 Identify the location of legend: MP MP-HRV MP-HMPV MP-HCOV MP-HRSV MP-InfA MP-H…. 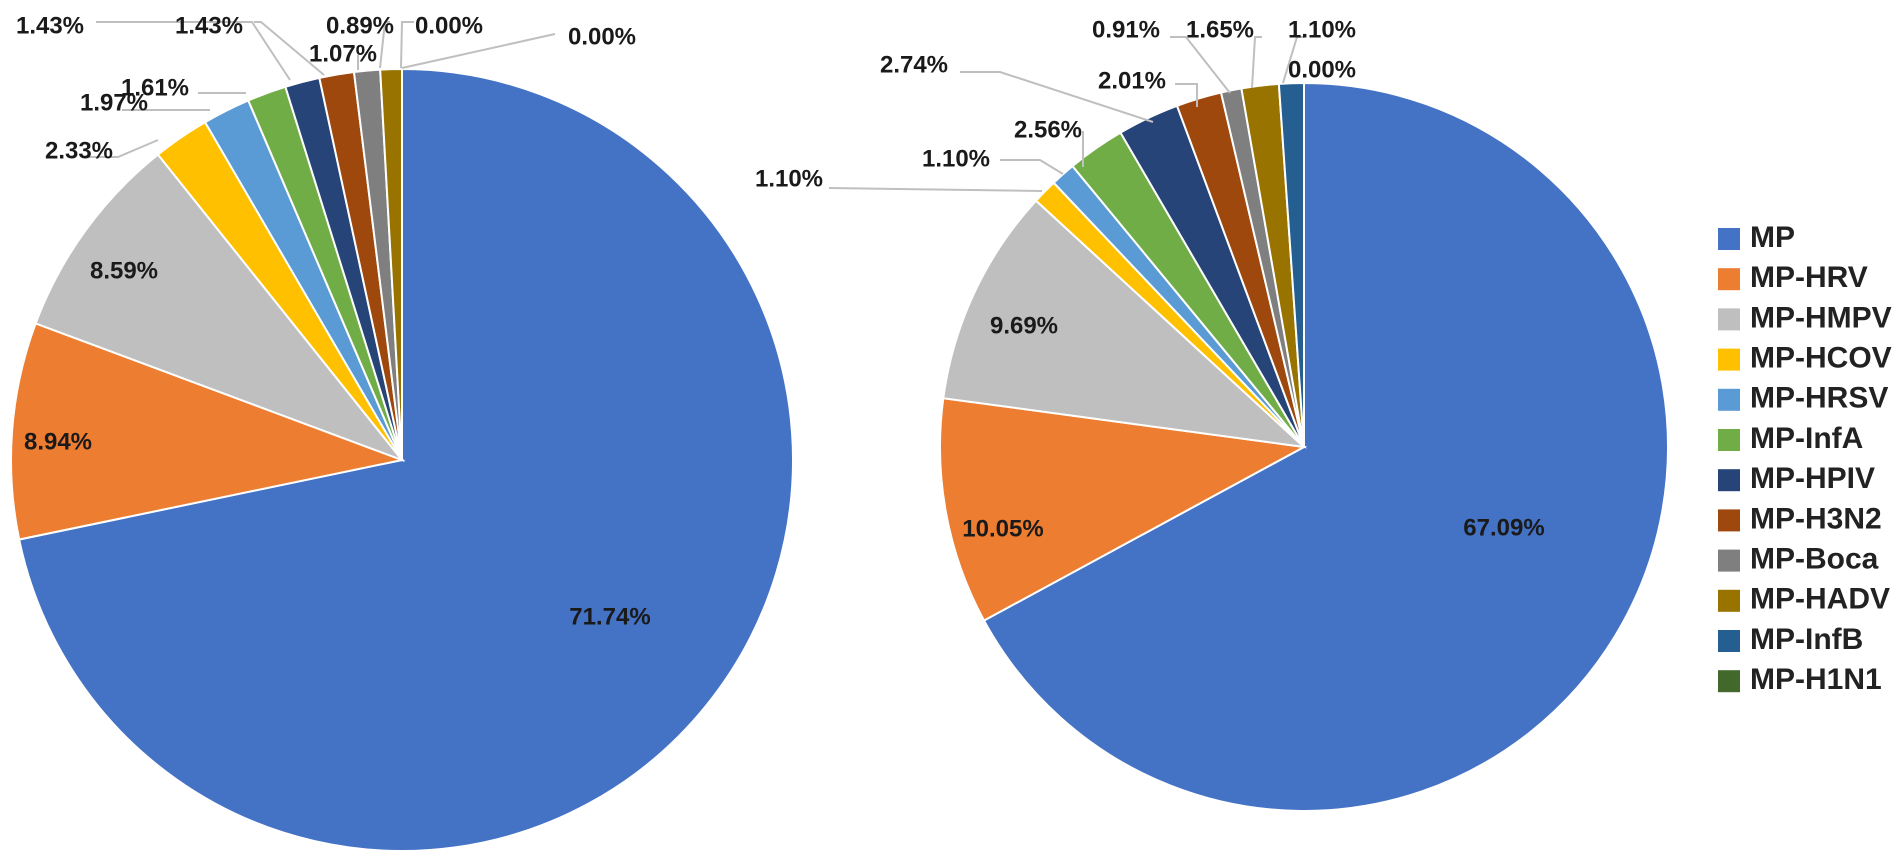
(1805, 458).